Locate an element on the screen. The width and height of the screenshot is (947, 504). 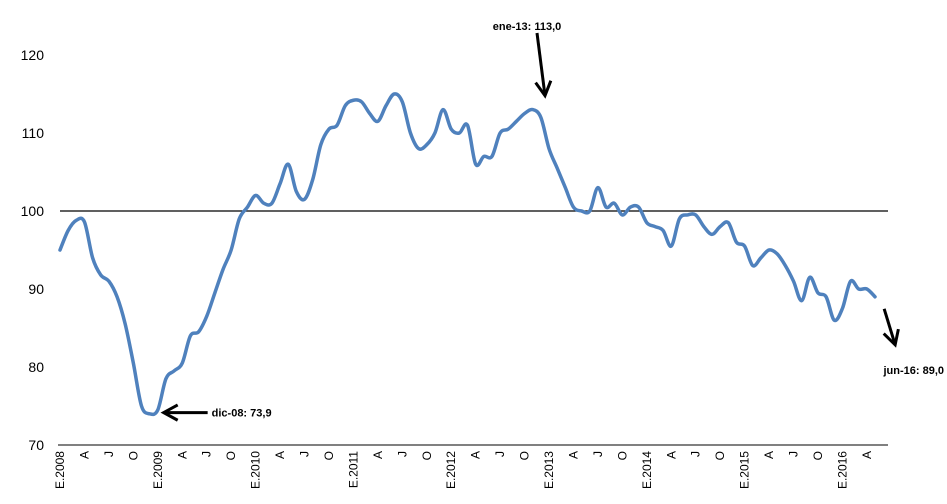
y-tick-label: 100 is located at coordinates (33, 211).